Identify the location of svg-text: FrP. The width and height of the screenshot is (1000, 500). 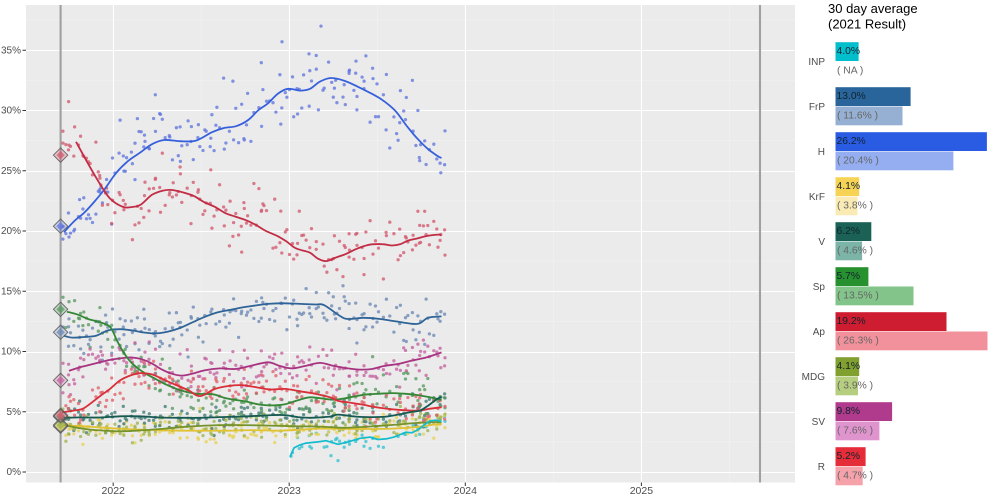
(817, 107).